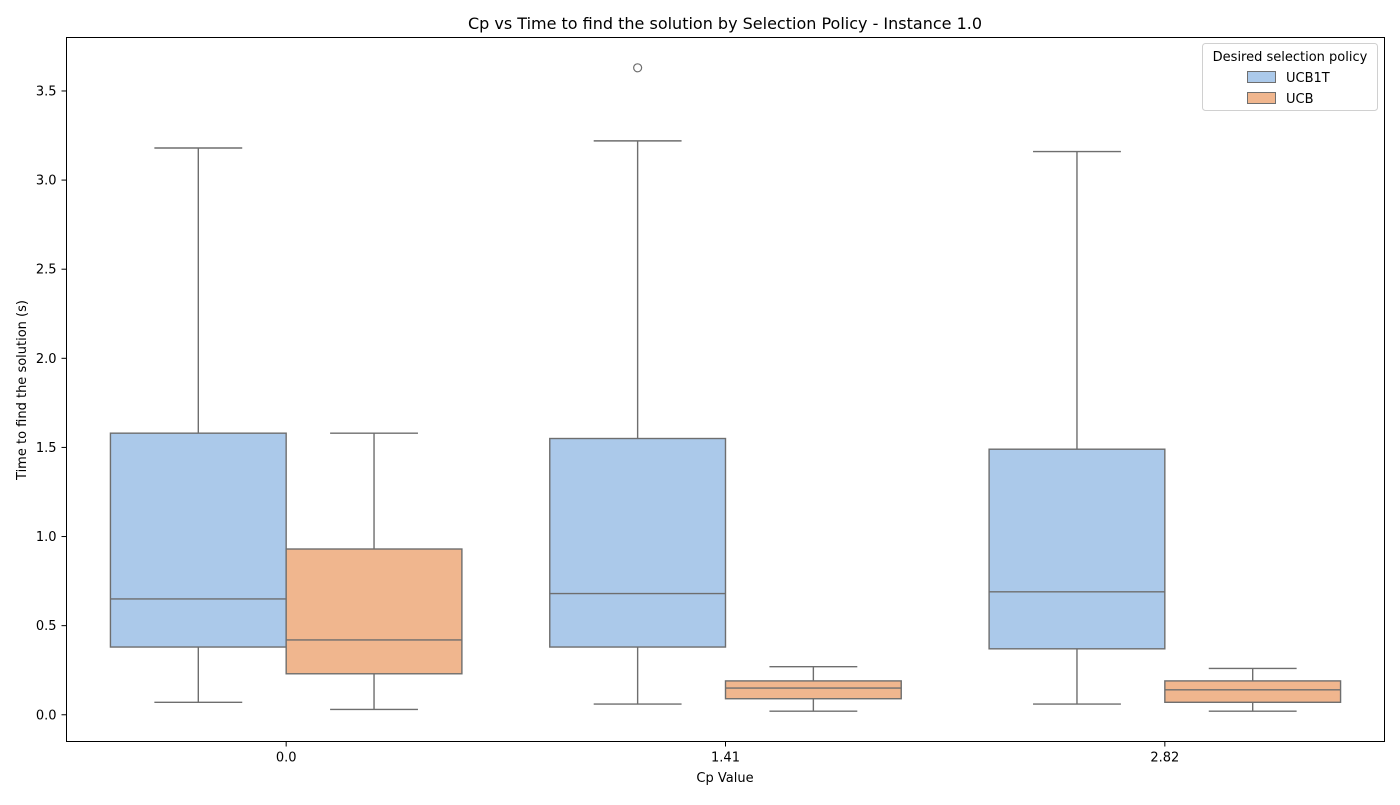  I want to click on y-tick-label-4: 2.0, so click(46, 359).